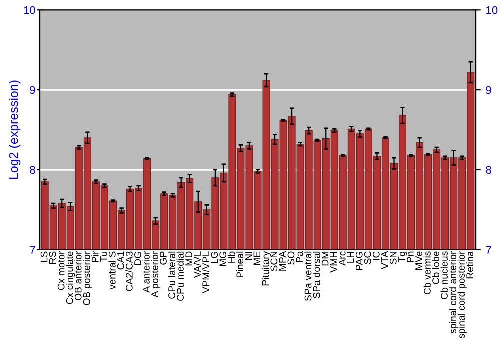 This screenshot has height=350, width=500. What do you see at coordinates (95, 256) in the screenshot?
I see `x-tick-label: Pir` at bounding box center [95, 256].